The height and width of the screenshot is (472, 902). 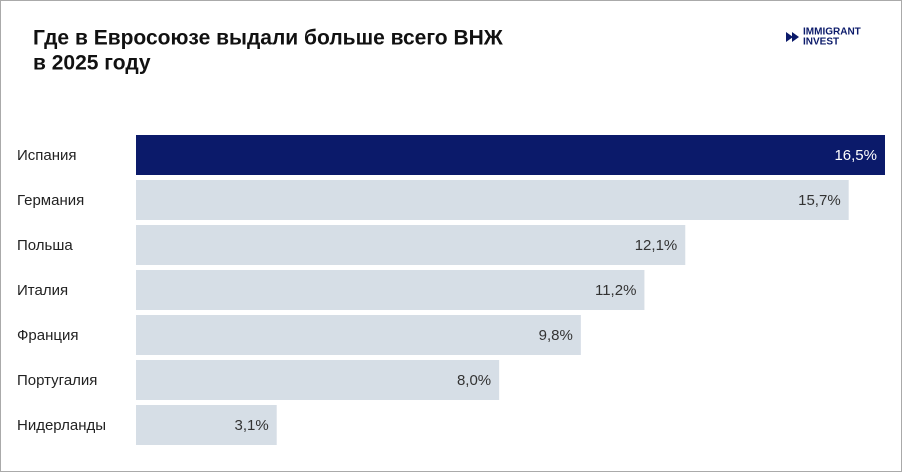 What do you see at coordinates (656, 245) in the screenshot?
I see `value-label: 12,1%` at bounding box center [656, 245].